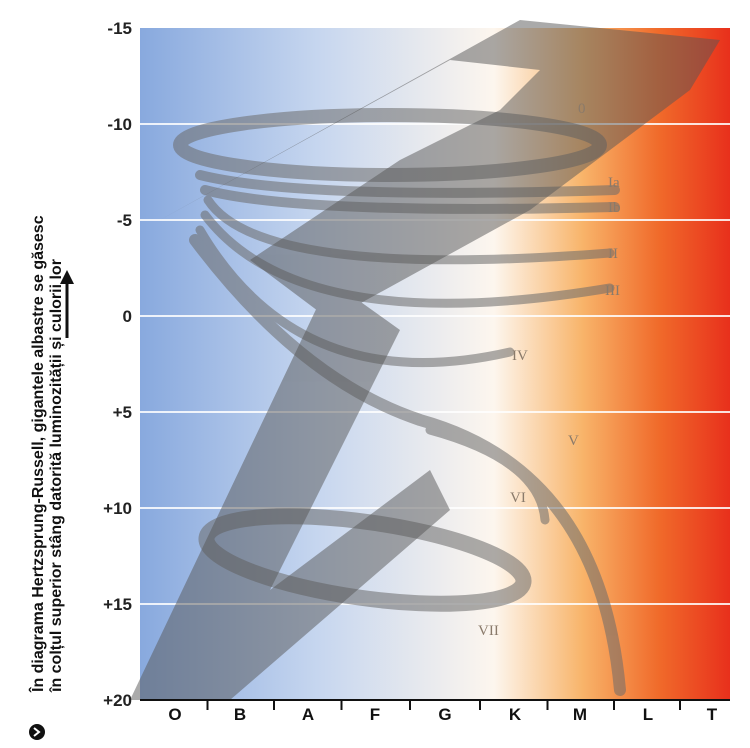 The width and height of the screenshot is (750, 748). I want to click on y-tick-label: +5, so click(122, 412).